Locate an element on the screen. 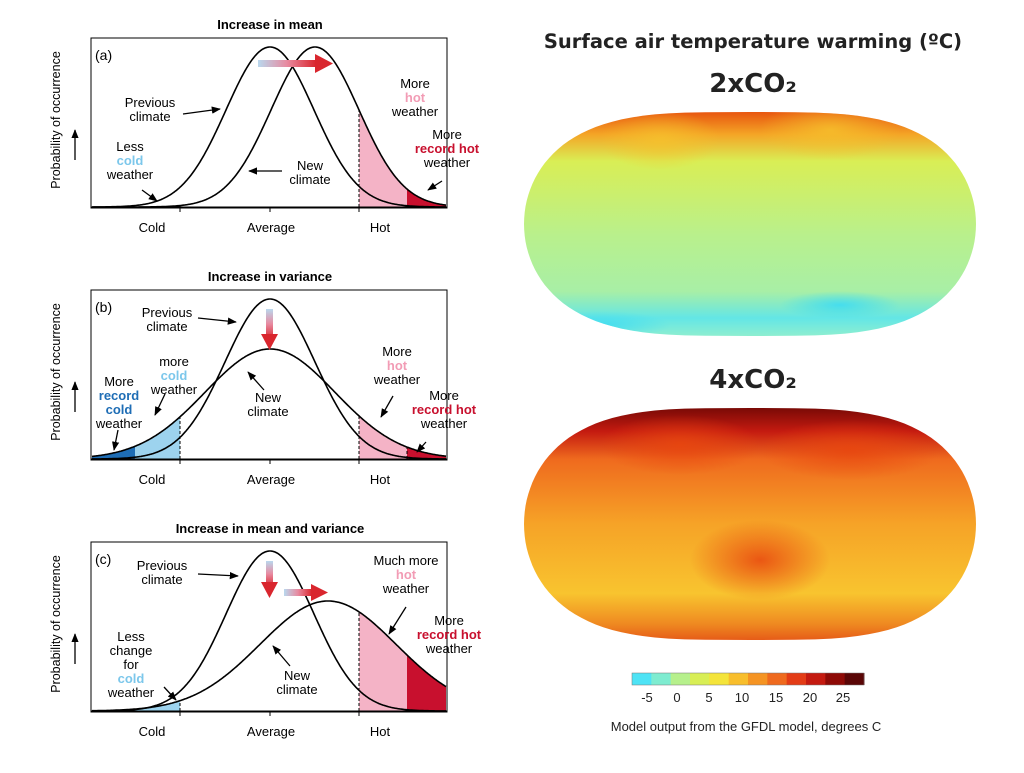  panel-tag: (a) is located at coordinates (103, 55).